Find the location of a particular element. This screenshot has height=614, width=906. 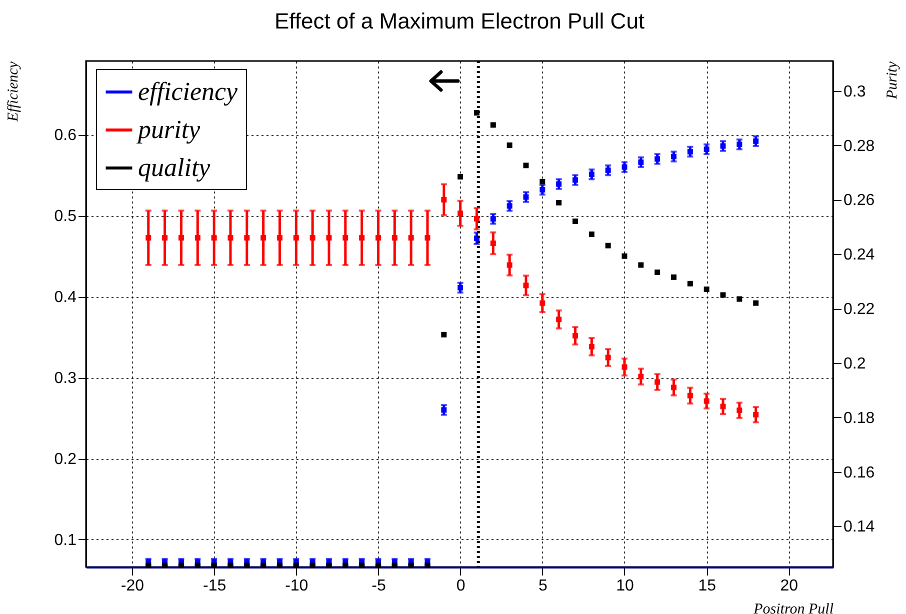

y2-tick-label: 0.26 is located at coordinates (859, 201).